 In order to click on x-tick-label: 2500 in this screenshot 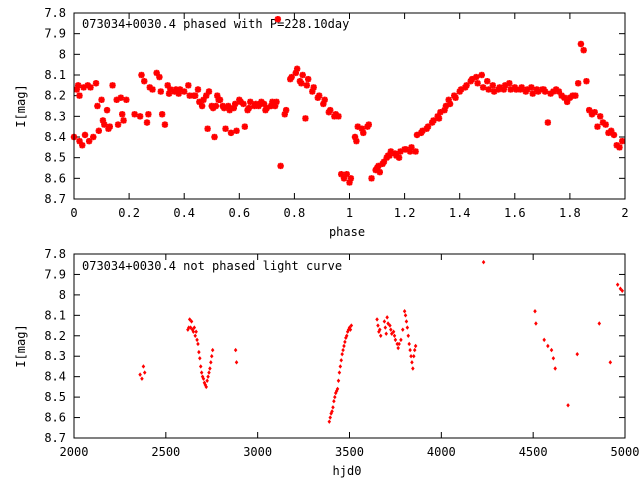, I will do `click(165, 452)`.